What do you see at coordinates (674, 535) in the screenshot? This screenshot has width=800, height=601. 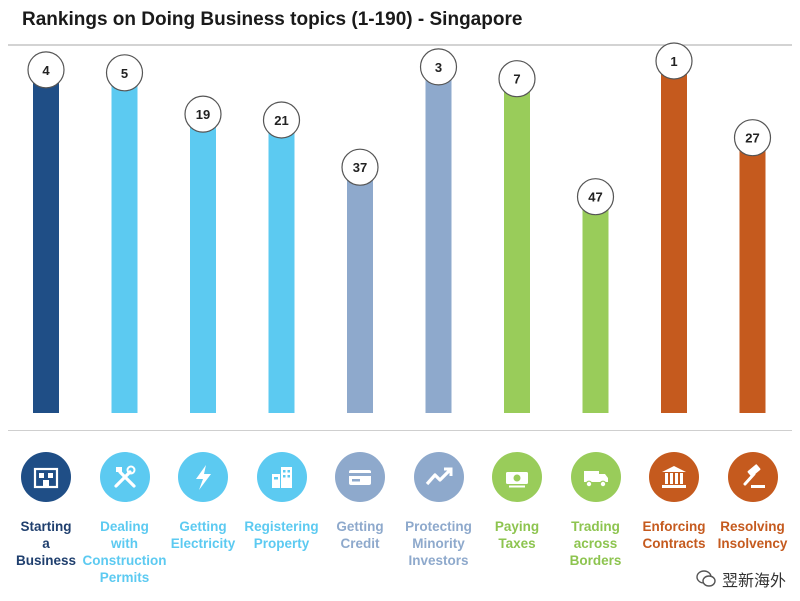 I see `category-label: Enforcing Contracts` at bounding box center [674, 535].